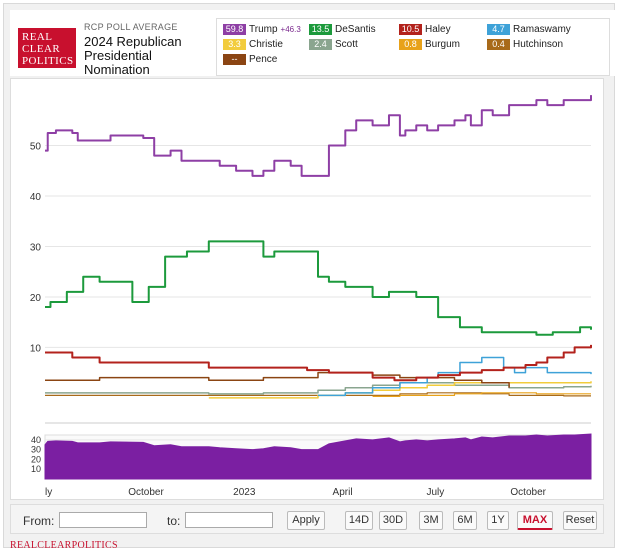 Image resolution: width=620 pixels, height=555 pixels. I want to click on series-line-trump, so click(318, 136).